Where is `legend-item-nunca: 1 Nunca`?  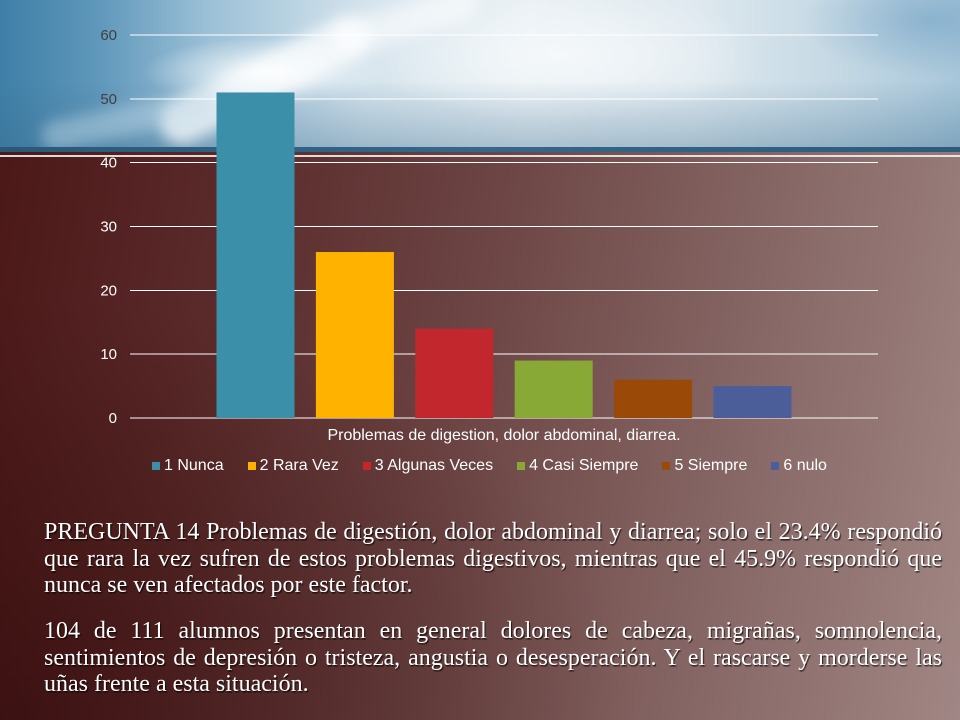
legend-item-nunca: 1 Nunca is located at coordinates (188, 466).